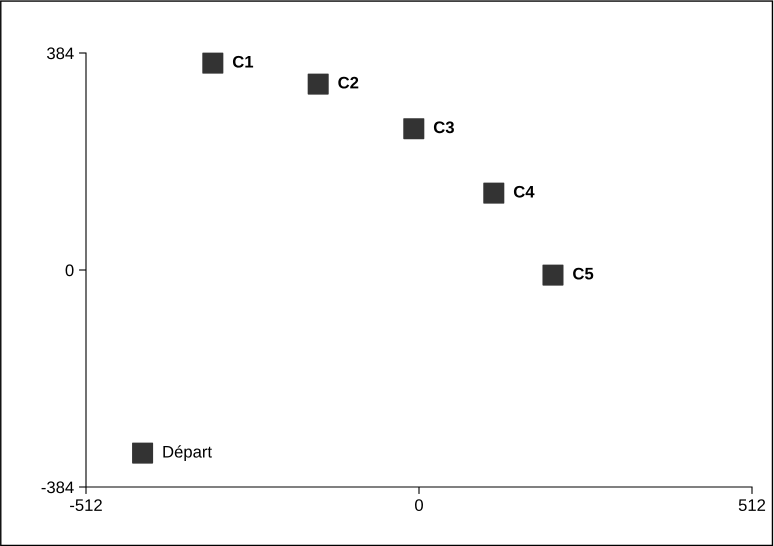 This screenshot has width=774, height=546. What do you see at coordinates (524, 192) in the screenshot?
I see `annotation: C4` at bounding box center [524, 192].